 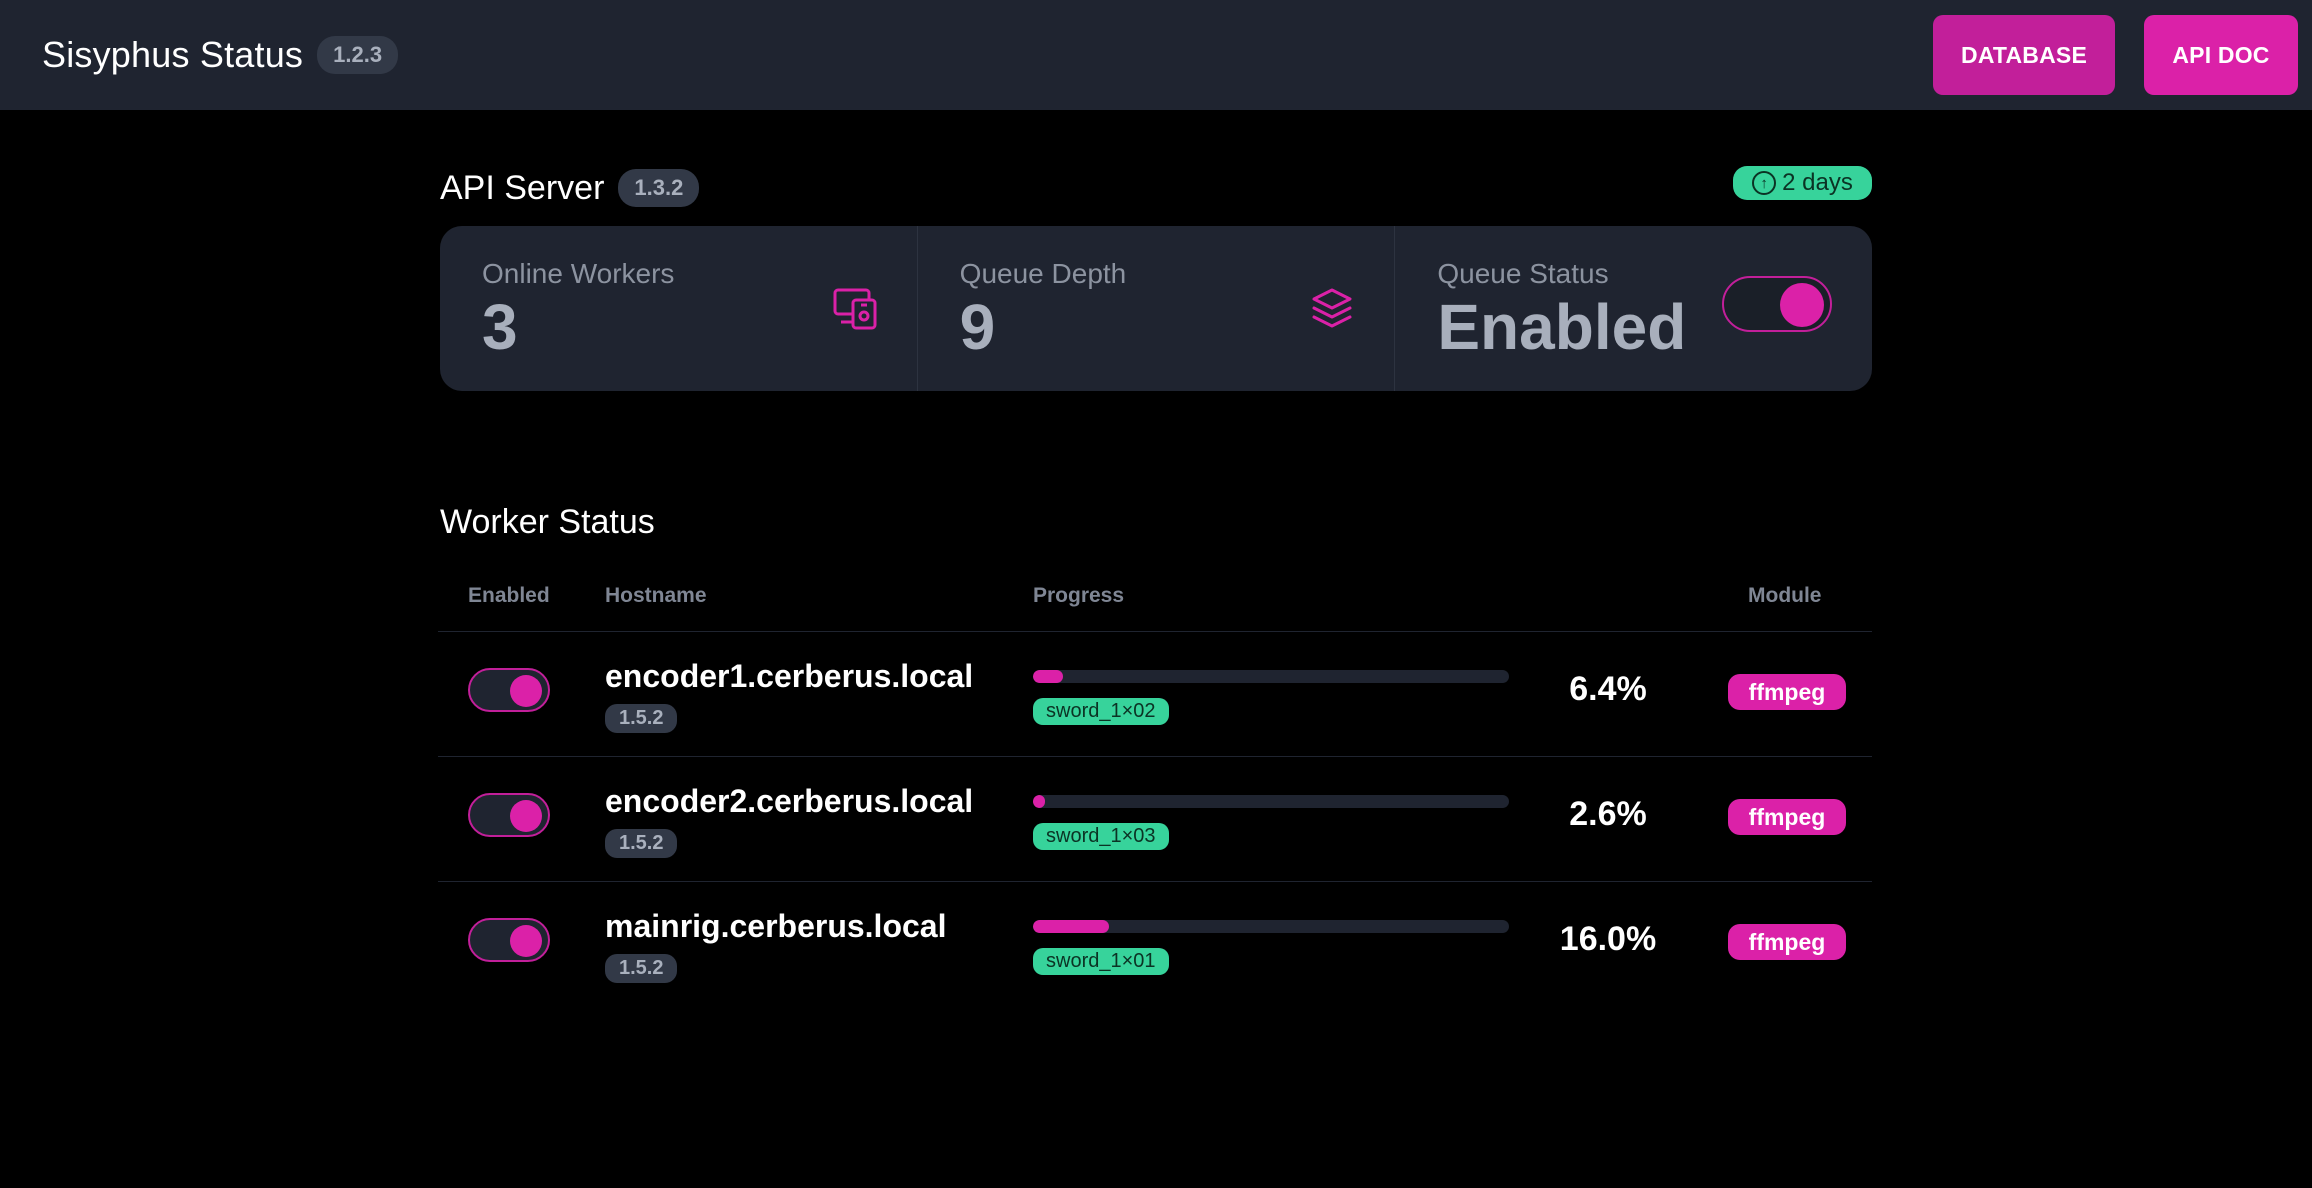 I want to click on database-button: DATABASE, so click(x=2024, y=55).